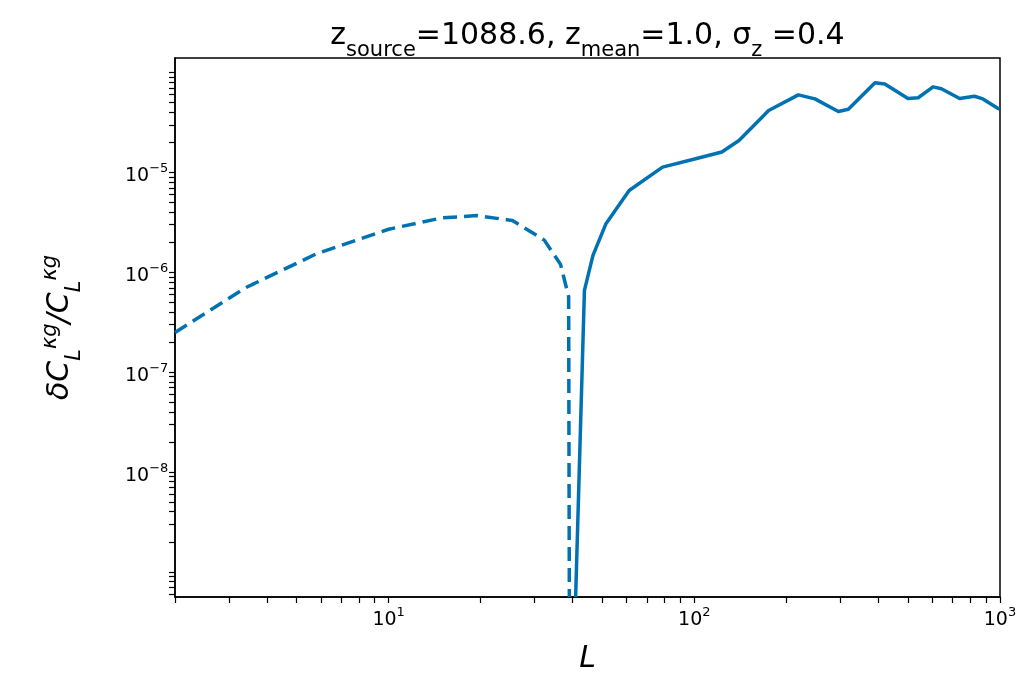  Describe the element at coordinates (587, 656) in the screenshot. I see `x-axis-title: L` at that location.